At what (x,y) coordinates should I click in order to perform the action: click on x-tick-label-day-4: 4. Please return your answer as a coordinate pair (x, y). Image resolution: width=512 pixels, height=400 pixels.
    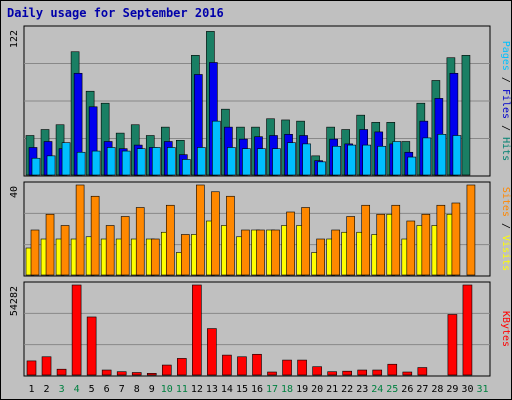
    Looking at the image, I should click on (77, 389).